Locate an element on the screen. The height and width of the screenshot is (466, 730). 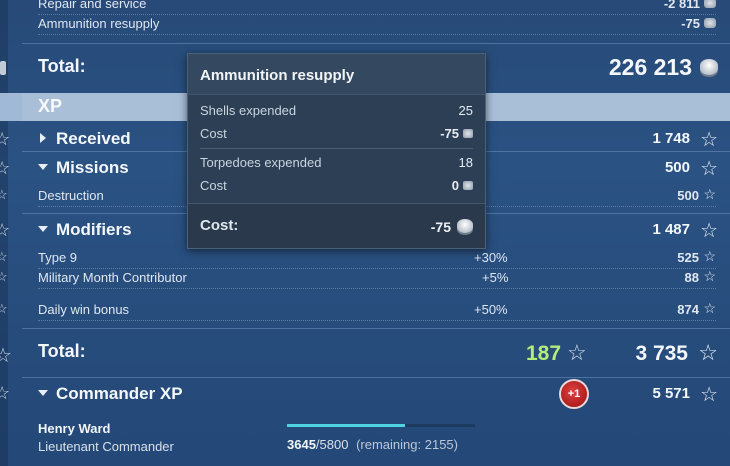
xp-header-label: XP is located at coordinates (50, 106).